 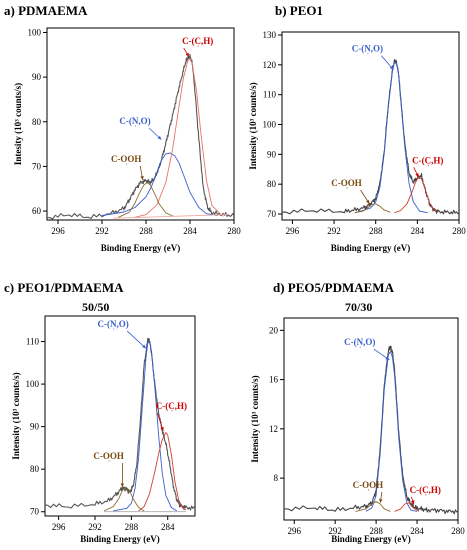 I want to click on y-tick-label: 120, so click(x=270, y=65).